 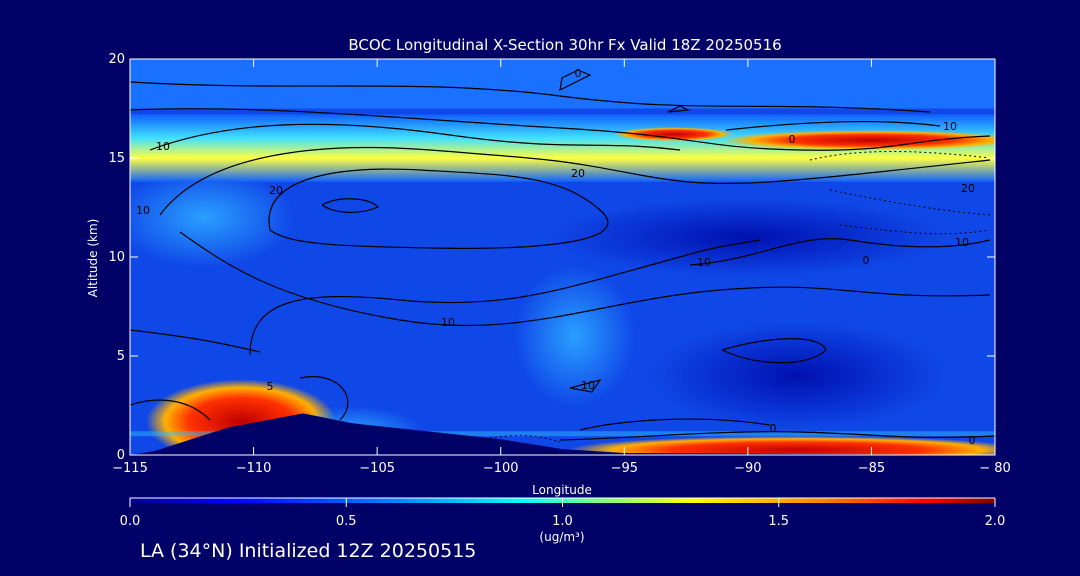 What do you see at coordinates (130, 468) in the screenshot?
I see `x-tick-label: −115` at bounding box center [130, 468].